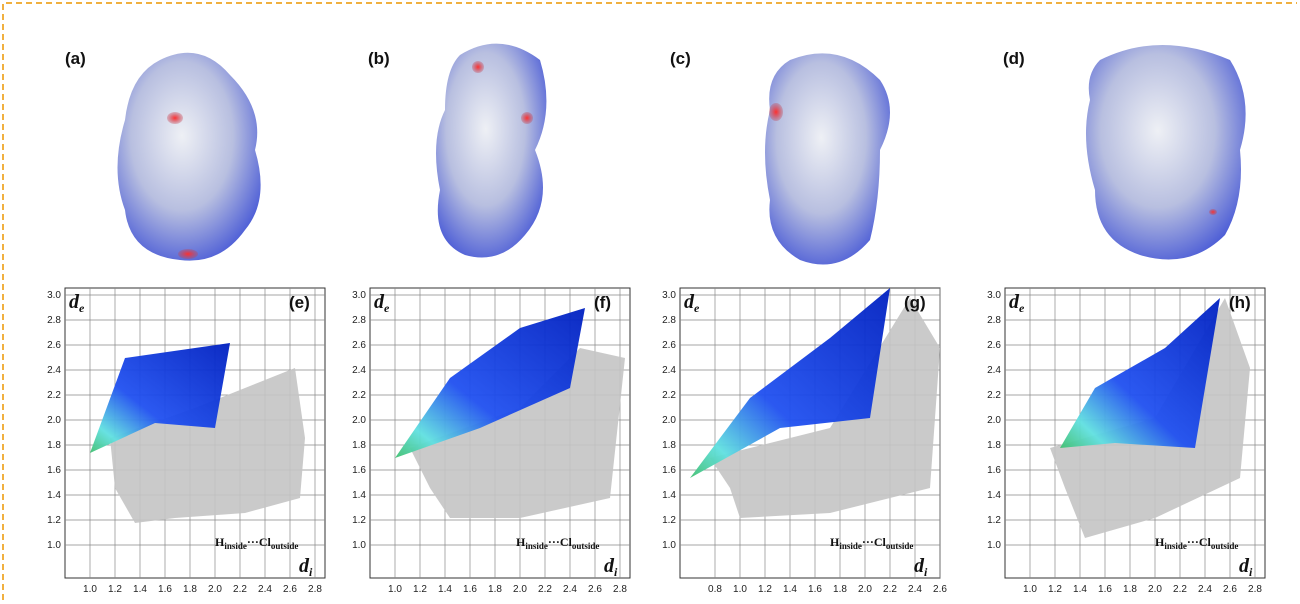 The image size is (1300, 604). What do you see at coordinates (915, 302) in the screenshot?
I see `plot-label: (g)` at bounding box center [915, 302].